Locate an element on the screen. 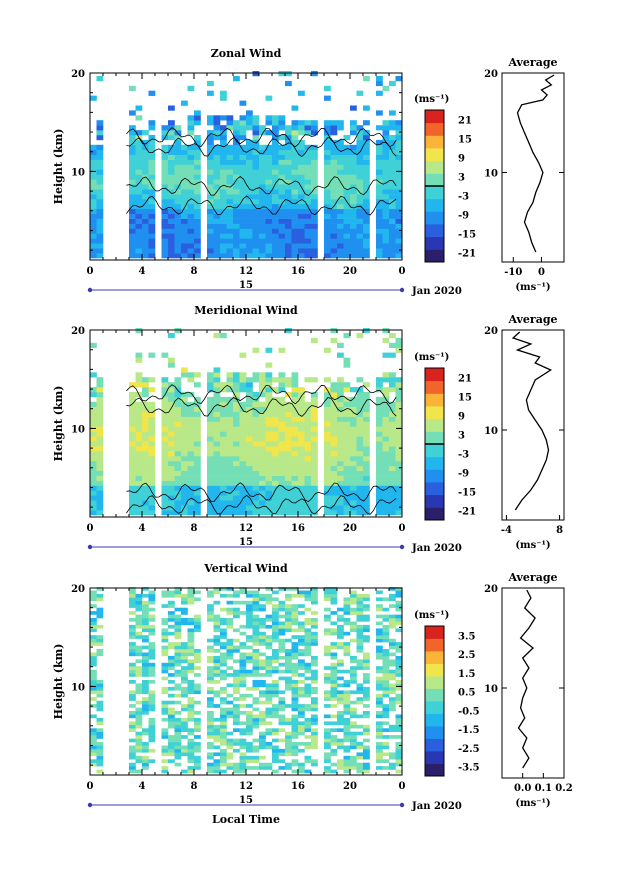 Image resolution: width=620 pixels, height=873 pixels. day-label: 15 is located at coordinates (246, 542).